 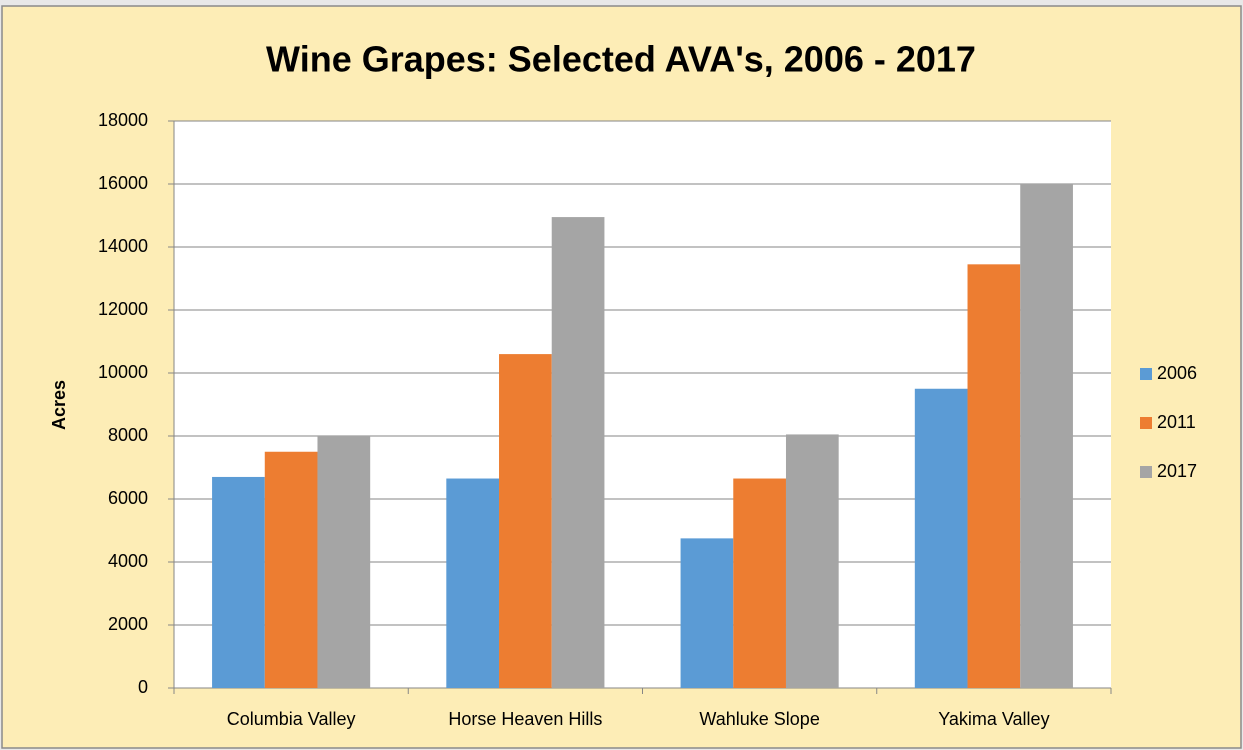 I want to click on x-tick-label: Columbia Valley, so click(x=291, y=719).